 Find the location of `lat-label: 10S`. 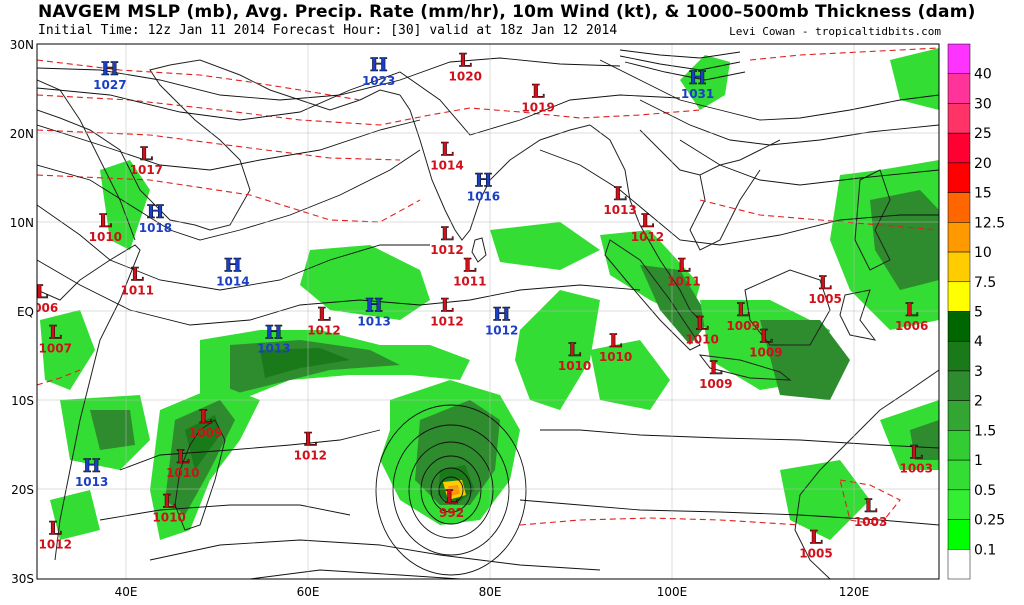

lat-label: 10S is located at coordinates (22, 401).